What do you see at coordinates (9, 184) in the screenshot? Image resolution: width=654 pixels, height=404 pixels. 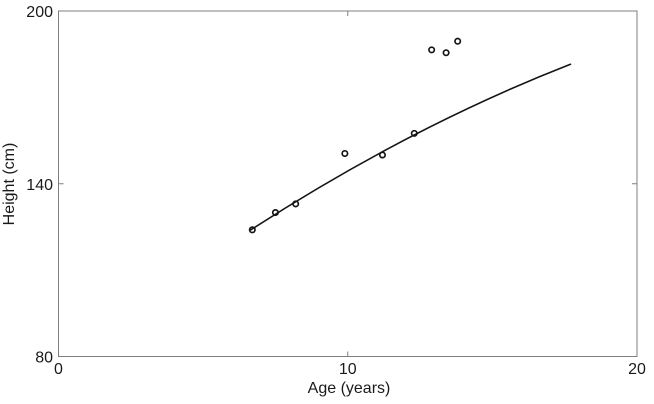 I see `y-axis-title: Height (cm)` at bounding box center [9, 184].